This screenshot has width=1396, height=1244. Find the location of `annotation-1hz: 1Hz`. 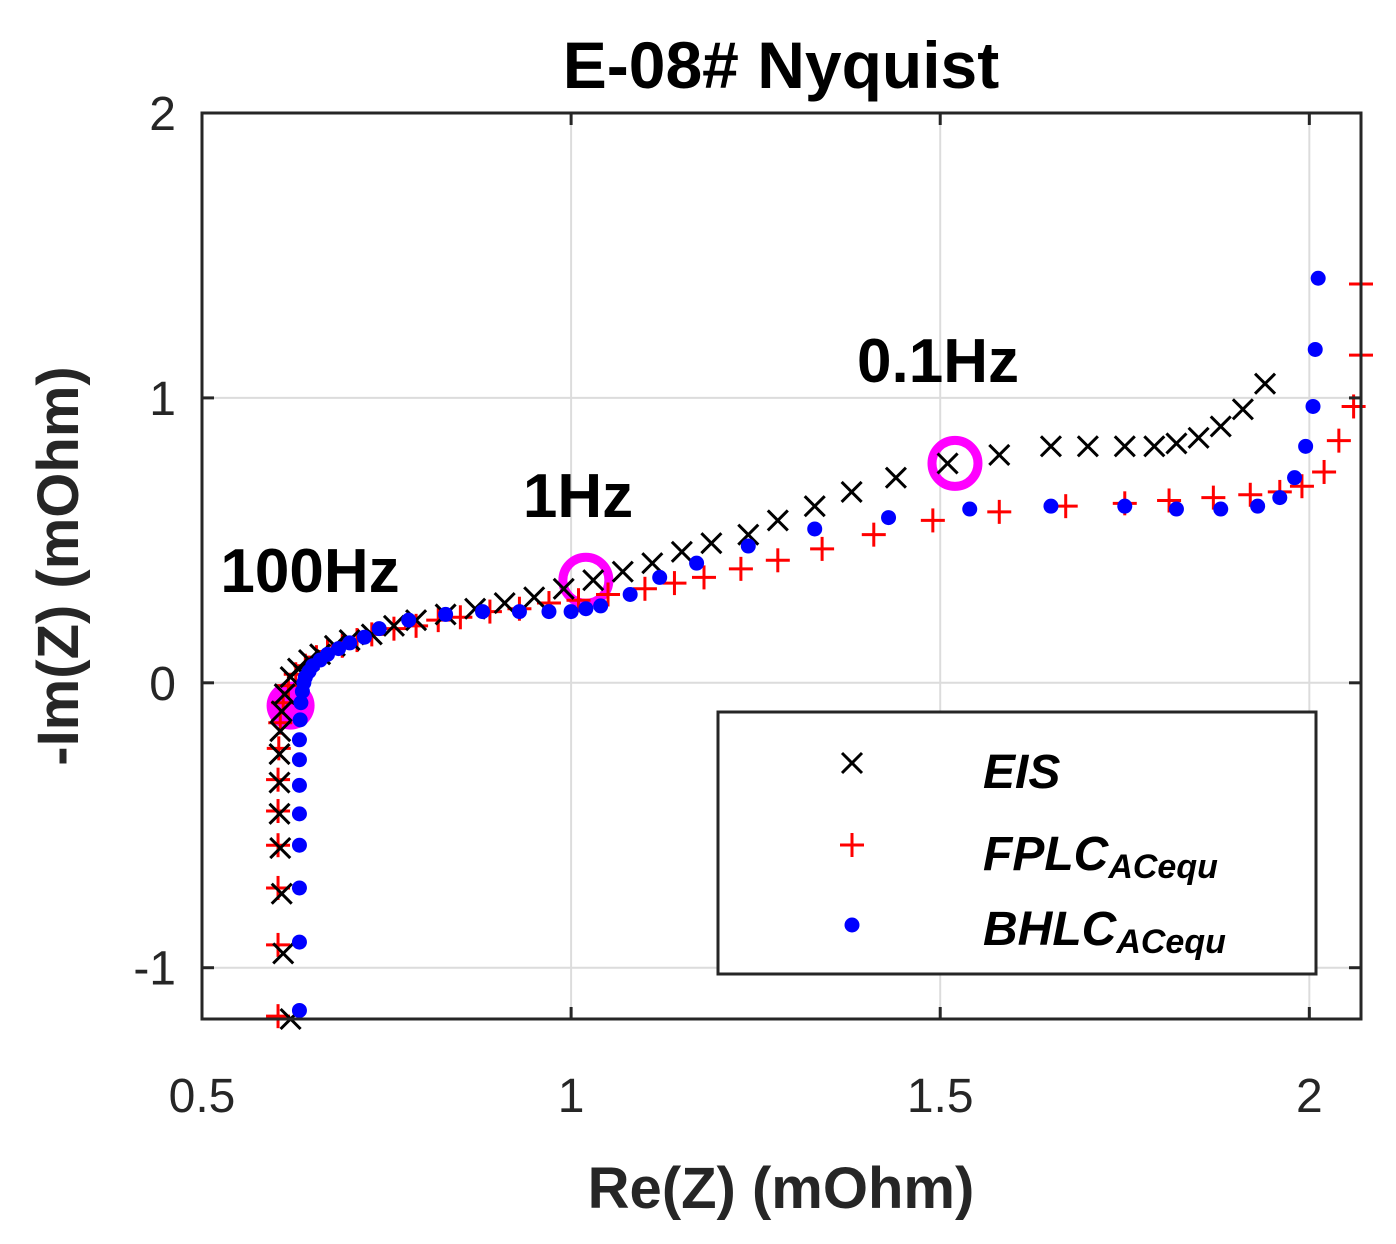

annotation-1hz: 1Hz is located at coordinates (578, 496).